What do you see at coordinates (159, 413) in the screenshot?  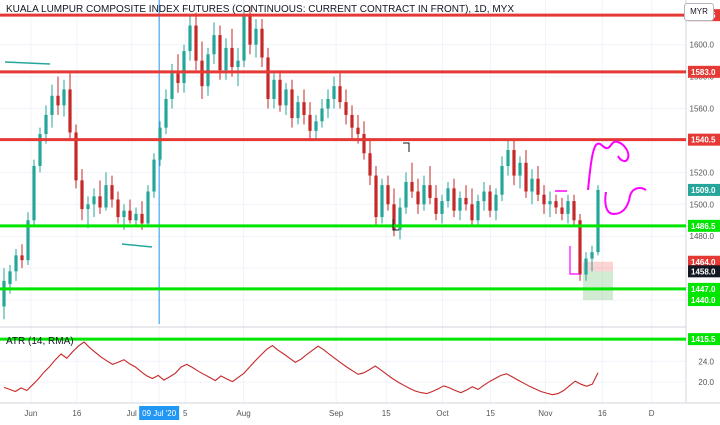 I see `time-tick-highlight` at bounding box center [159, 413].